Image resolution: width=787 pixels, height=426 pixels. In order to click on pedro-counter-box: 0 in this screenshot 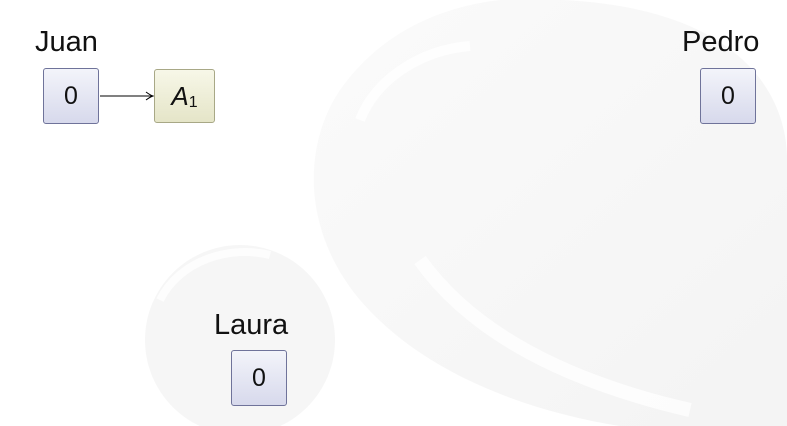, I will do `click(728, 96)`.